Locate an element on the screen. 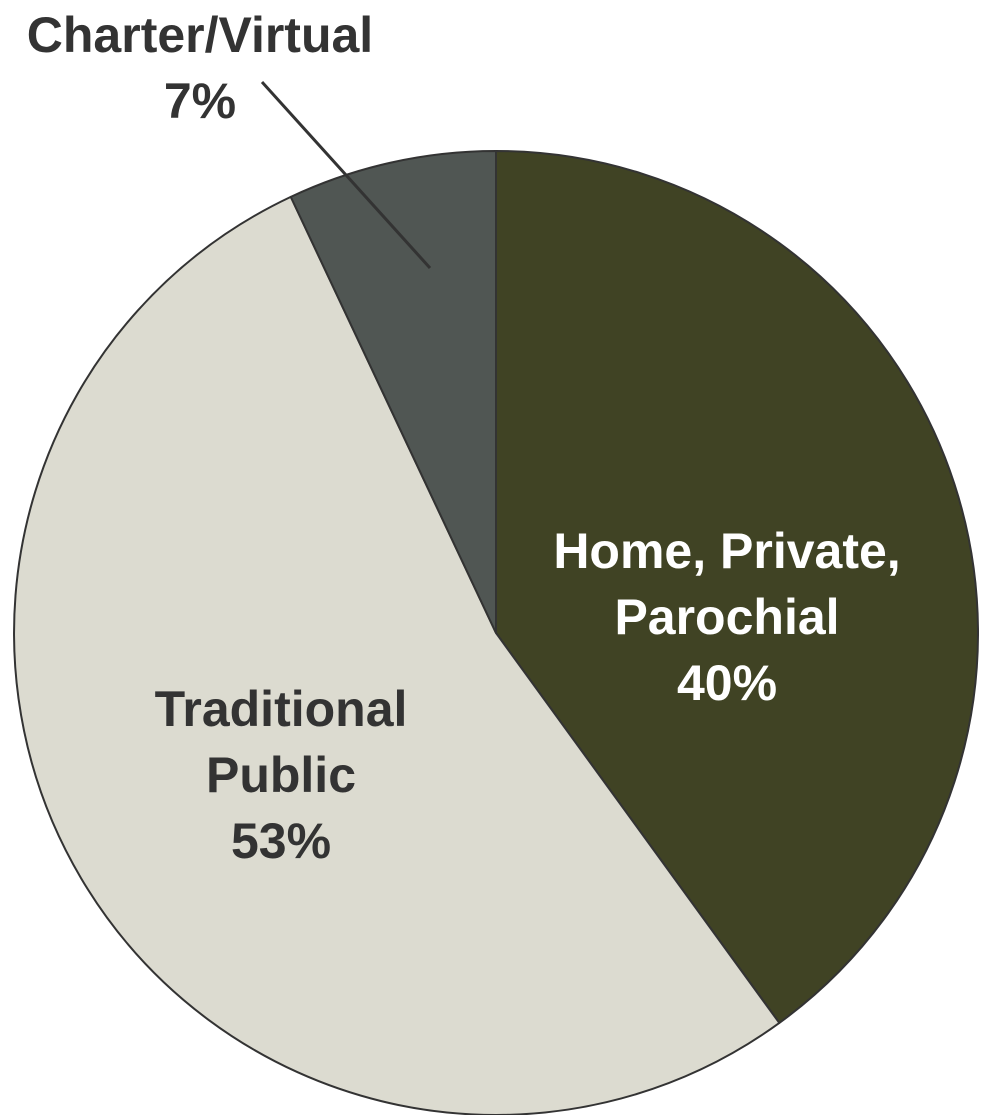 The image size is (985, 1115). pie-category-label: Public is located at coordinates (281, 775).